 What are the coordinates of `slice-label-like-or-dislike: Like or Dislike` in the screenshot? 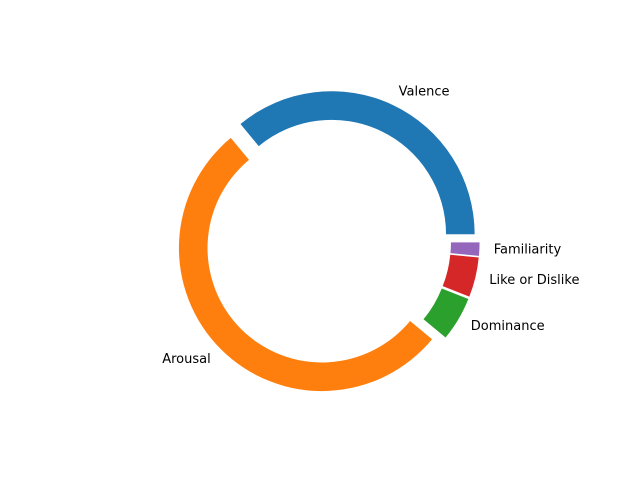 It's located at (534, 280).